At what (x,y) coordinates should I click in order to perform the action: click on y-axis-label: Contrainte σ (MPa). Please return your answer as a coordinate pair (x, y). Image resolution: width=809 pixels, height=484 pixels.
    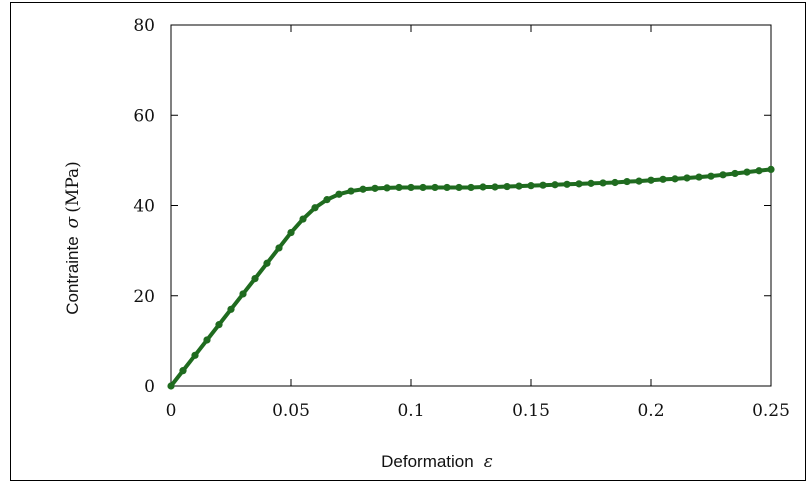
    Looking at the image, I should click on (73, 238).